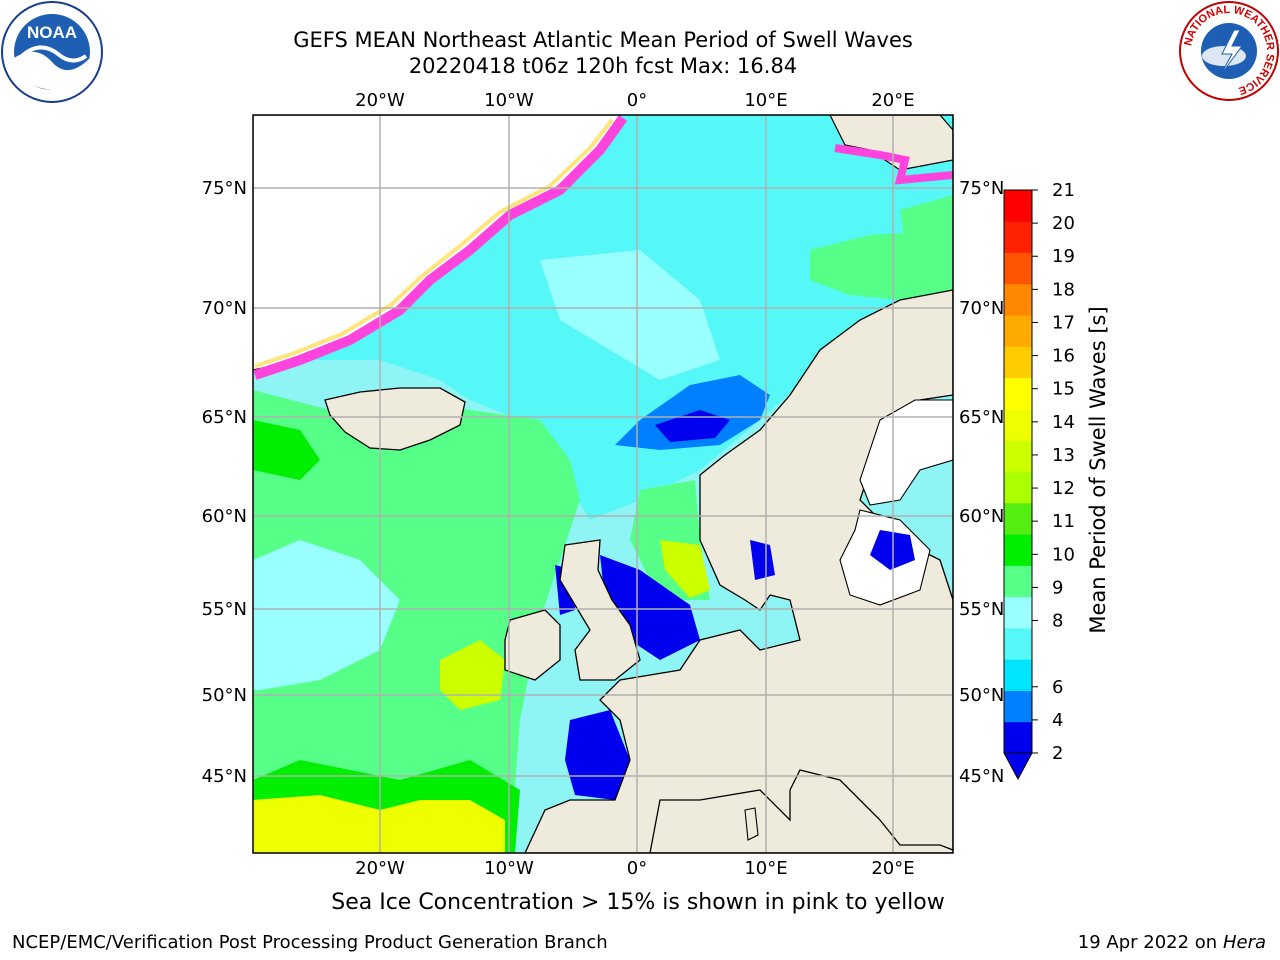 The height and width of the screenshot is (960, 1280). What do you see at coordinates (765, 868) in the screenshot?
I see `lon-tick-10e-bottom: 10°E` at bounding box center [765, 868].